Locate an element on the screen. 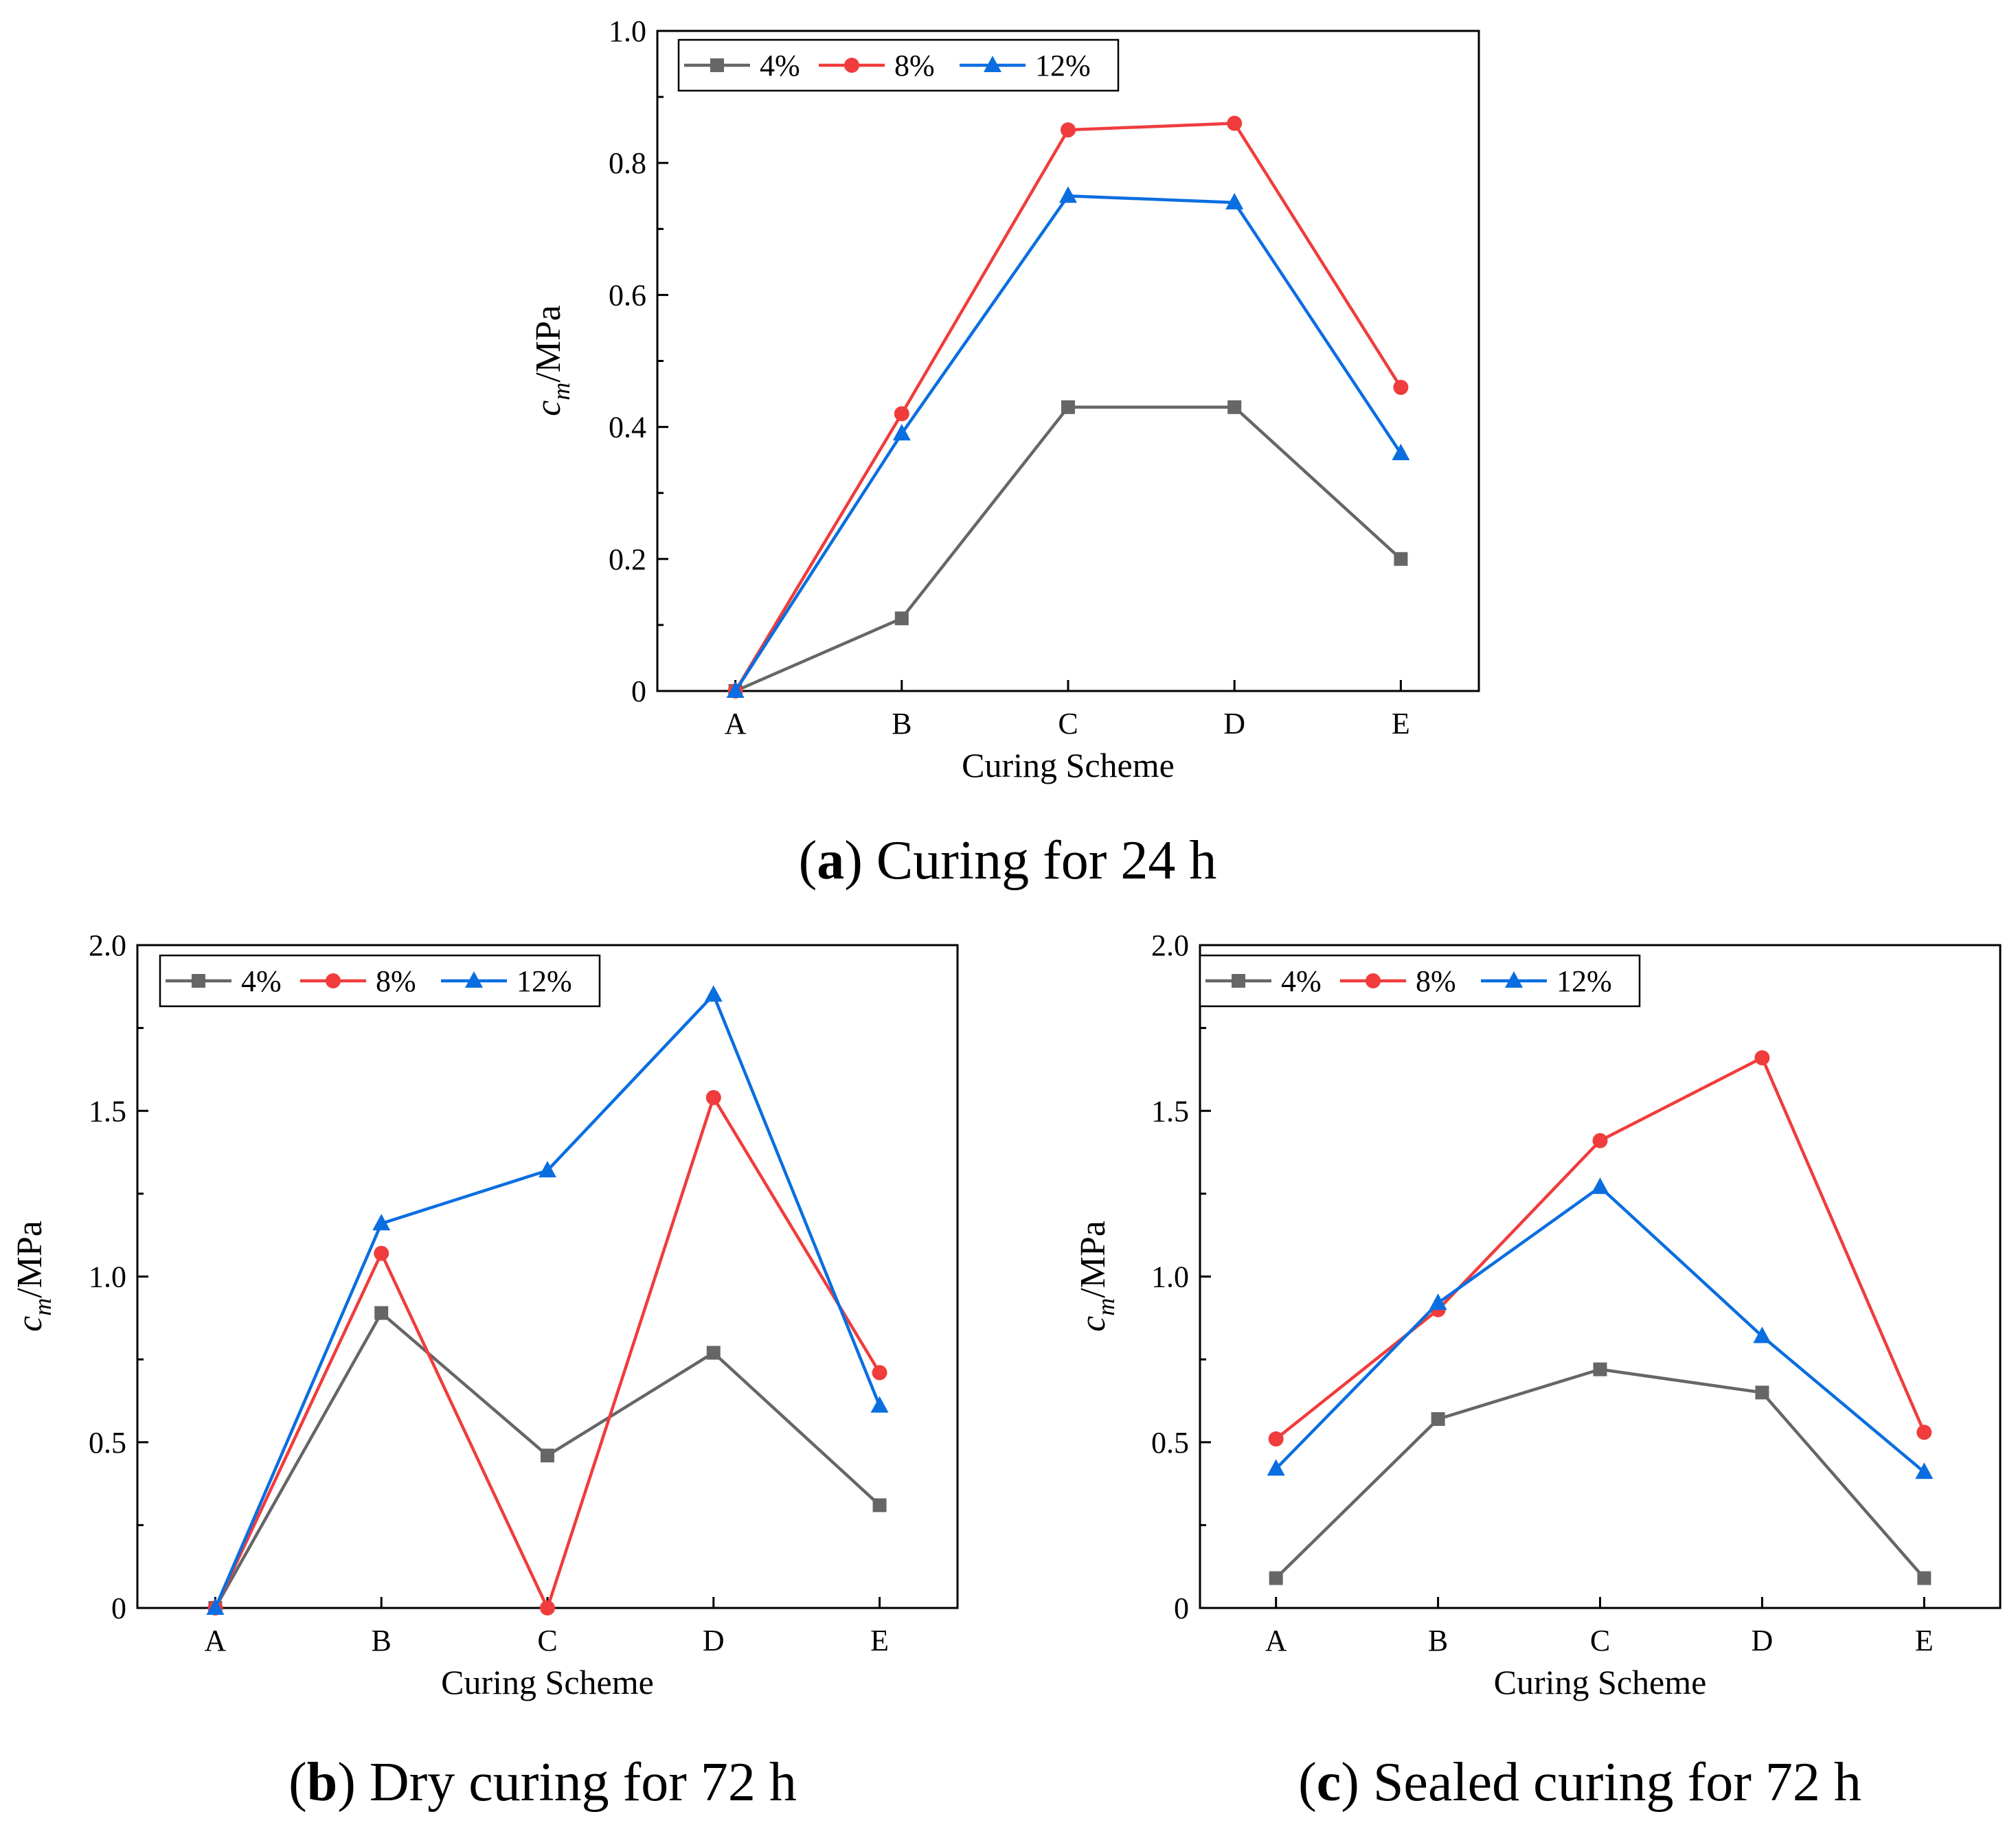 Image resolution: width=2016 pixels, height=1836 pixels. legend-box is located at coordinates (380, 981).